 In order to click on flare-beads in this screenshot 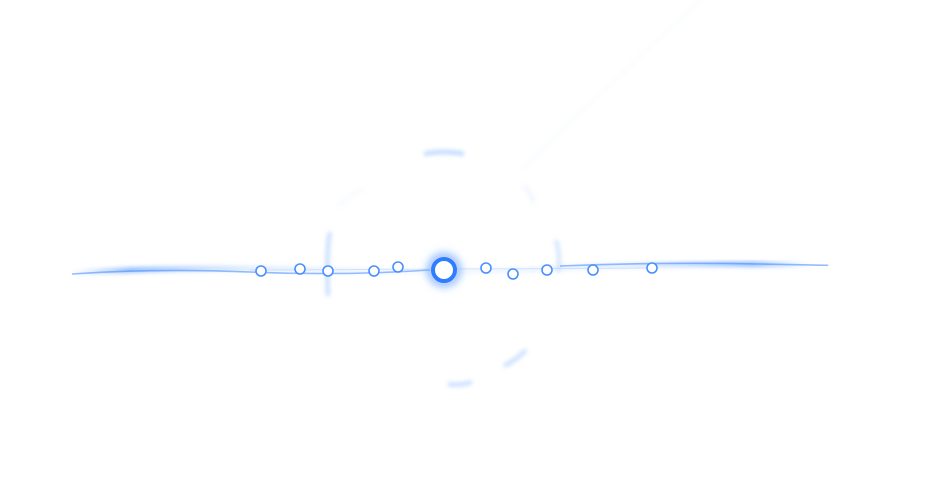, I will do `click(456, 270)`.